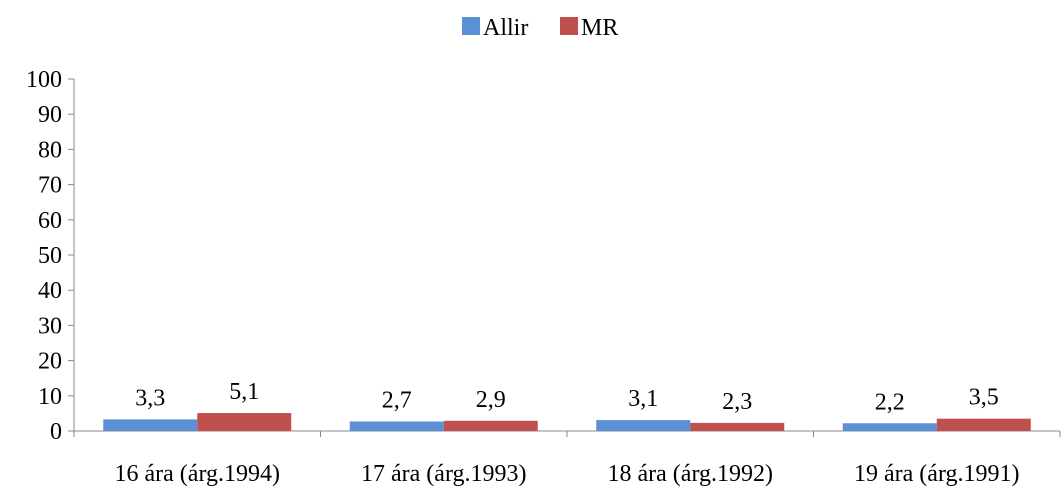  What do you see at coordinates (984, 398) in the screenshot?
I see `data-label: 3,5` at bounding box center [984, 398].